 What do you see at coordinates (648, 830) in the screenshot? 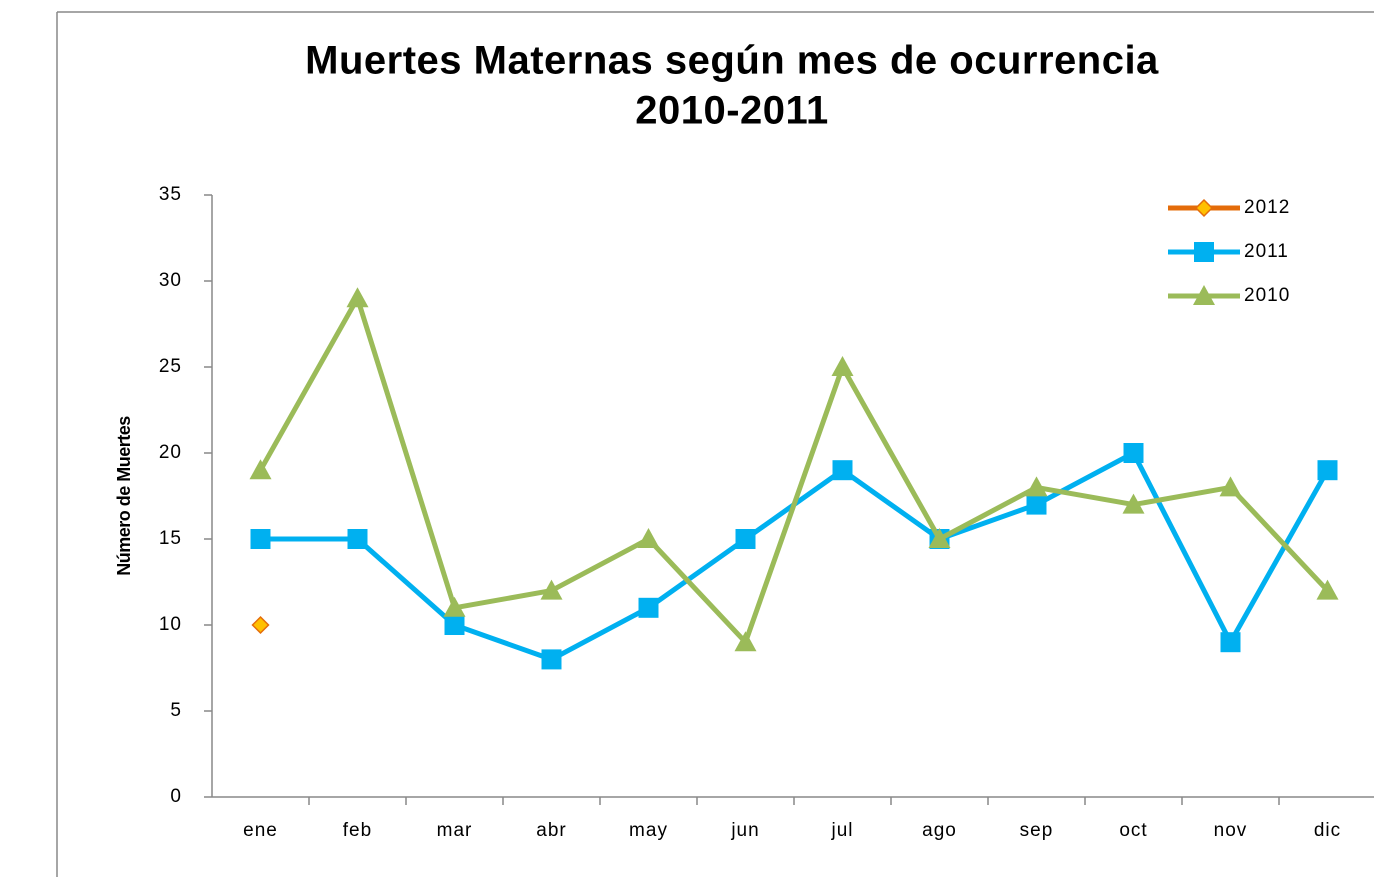
I see `x-tick-label: may` at bounding box center [648, 830].